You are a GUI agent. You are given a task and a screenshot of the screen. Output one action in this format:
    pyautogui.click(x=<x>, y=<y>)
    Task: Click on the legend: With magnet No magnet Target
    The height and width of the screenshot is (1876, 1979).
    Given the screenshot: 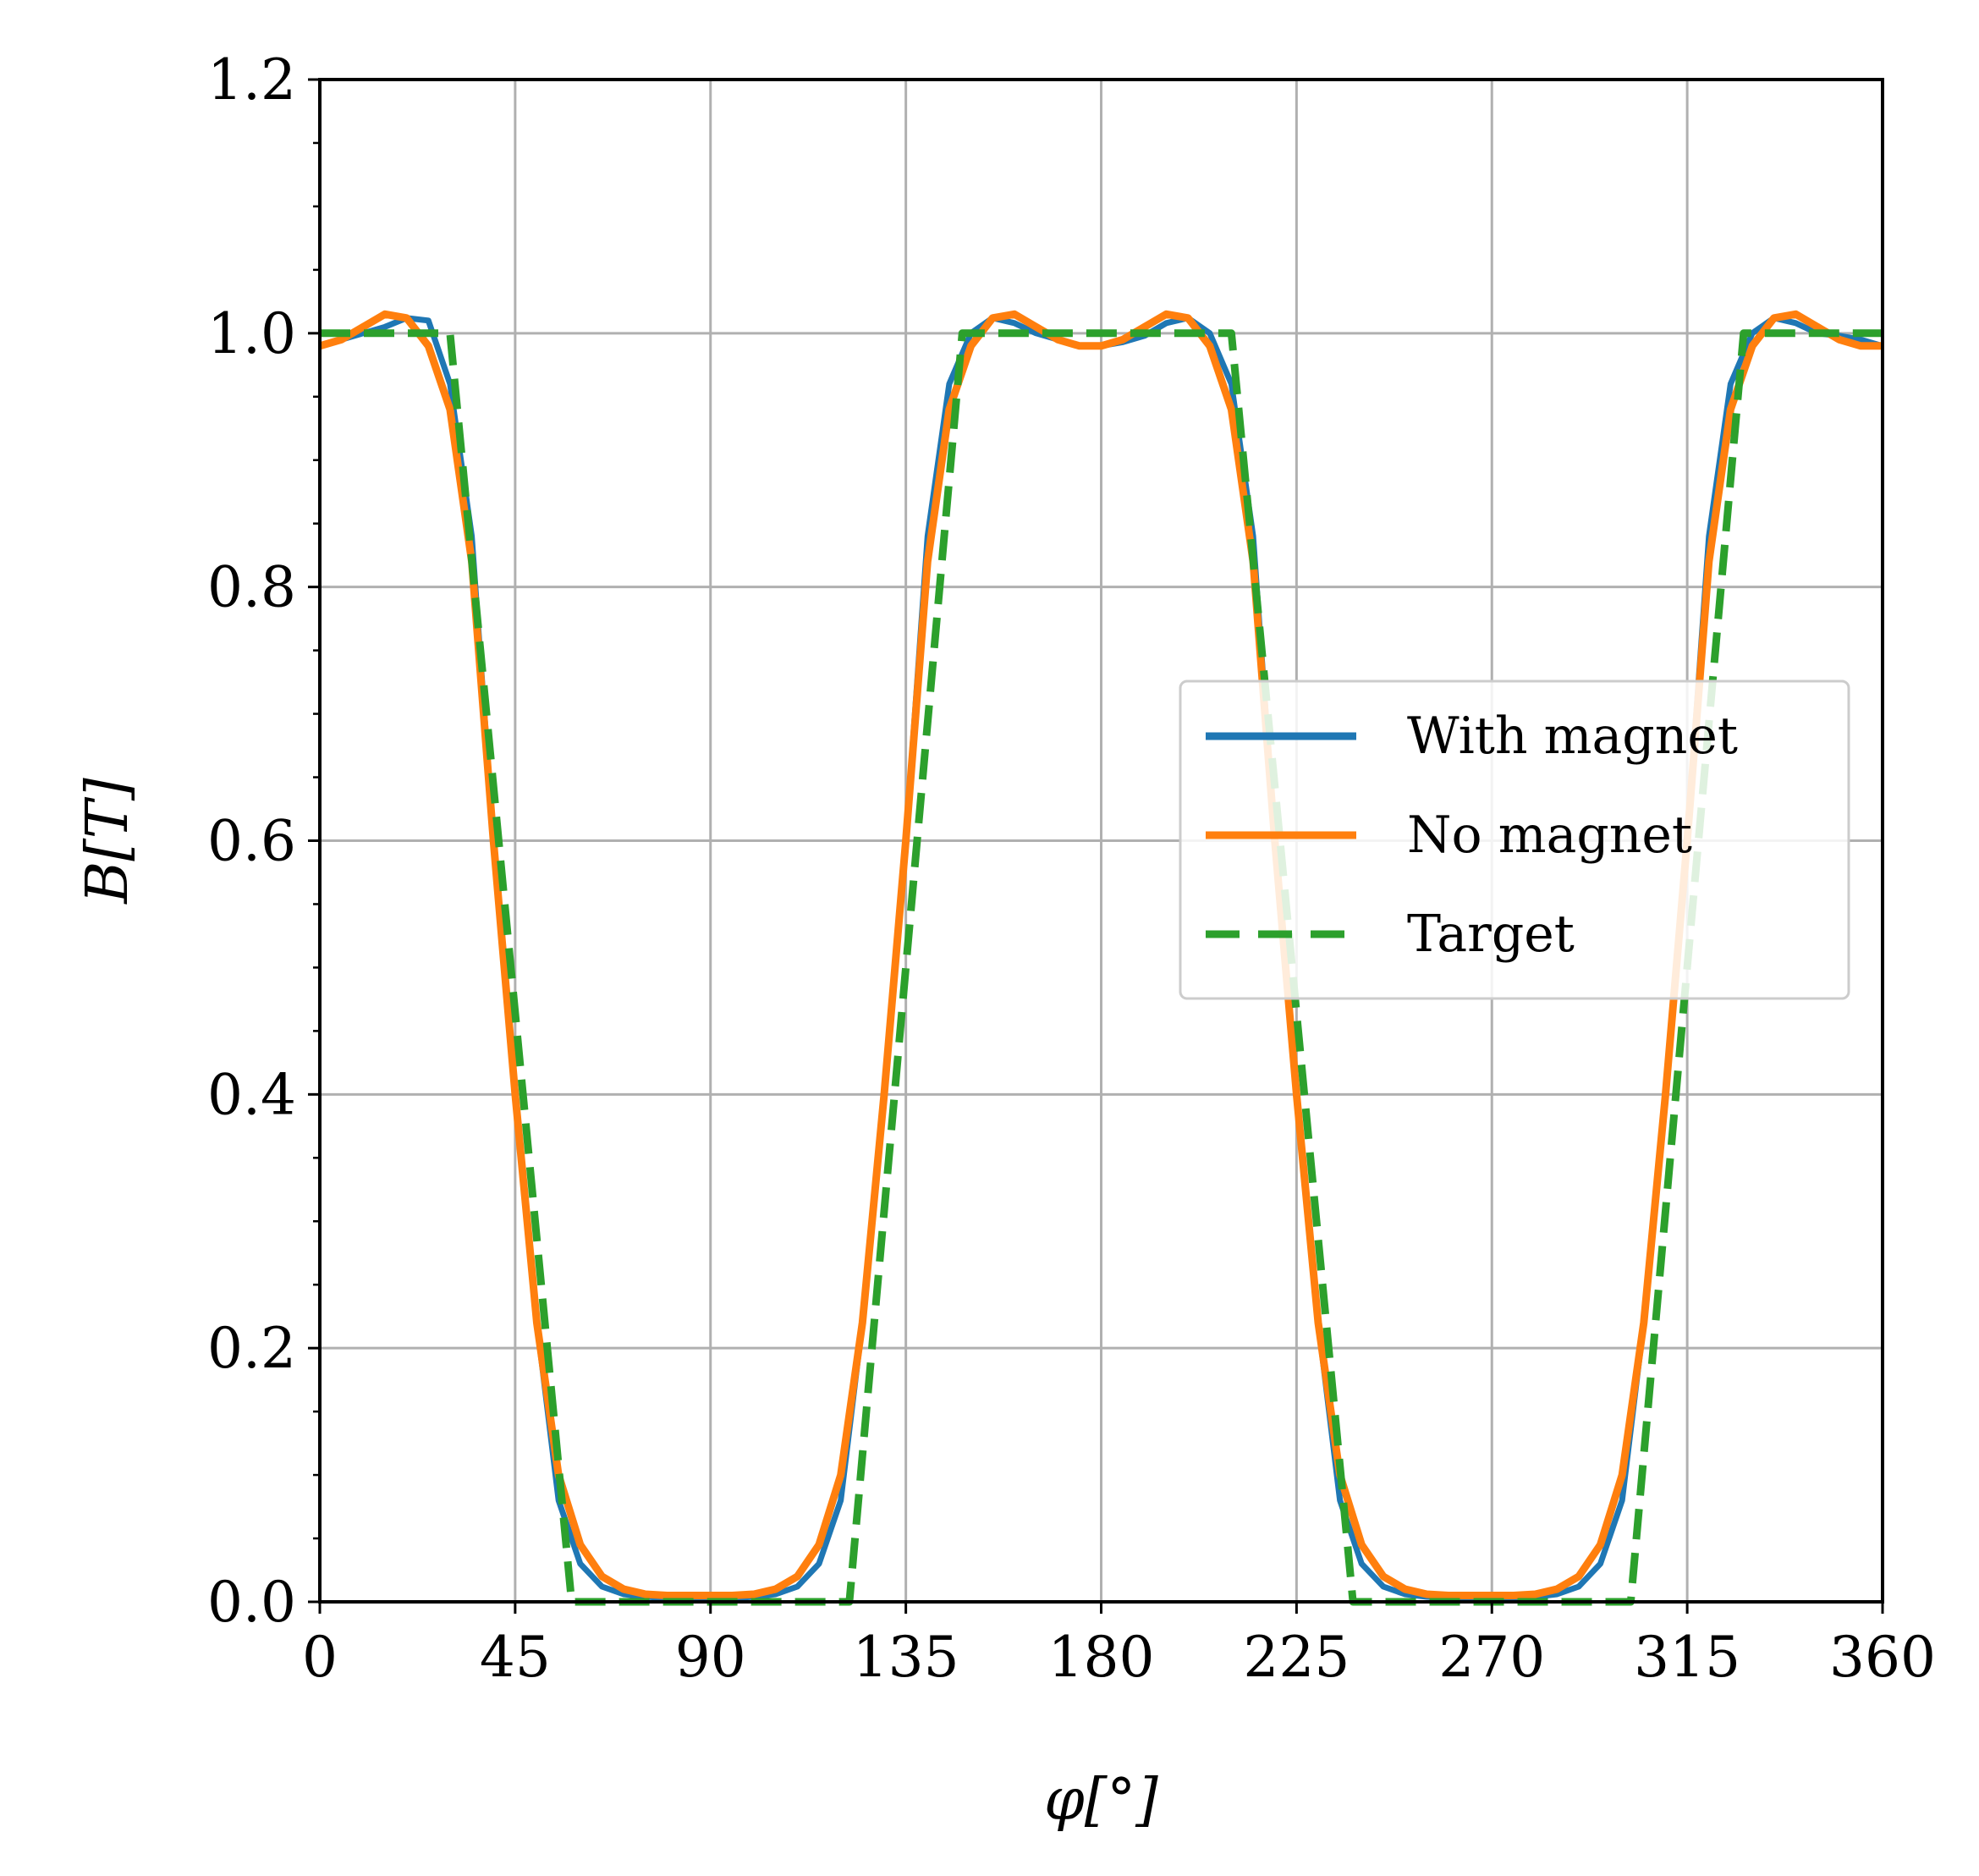 What is the action you would take?
    pyautogui.click(x=1514, y=840)
    